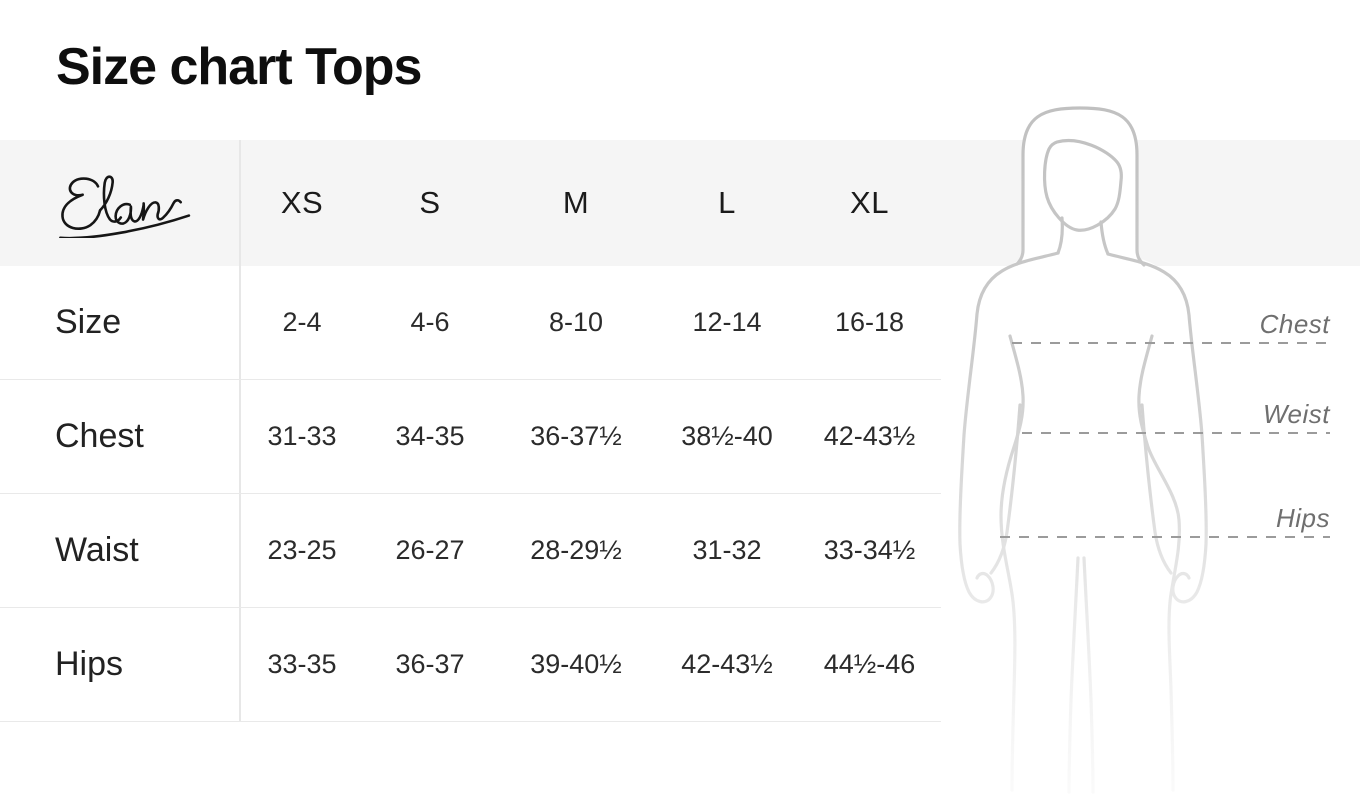  Describe the element at coordinates (1294, 324) in the screenshot. I see `chest-guide-label: Chest` at that location.